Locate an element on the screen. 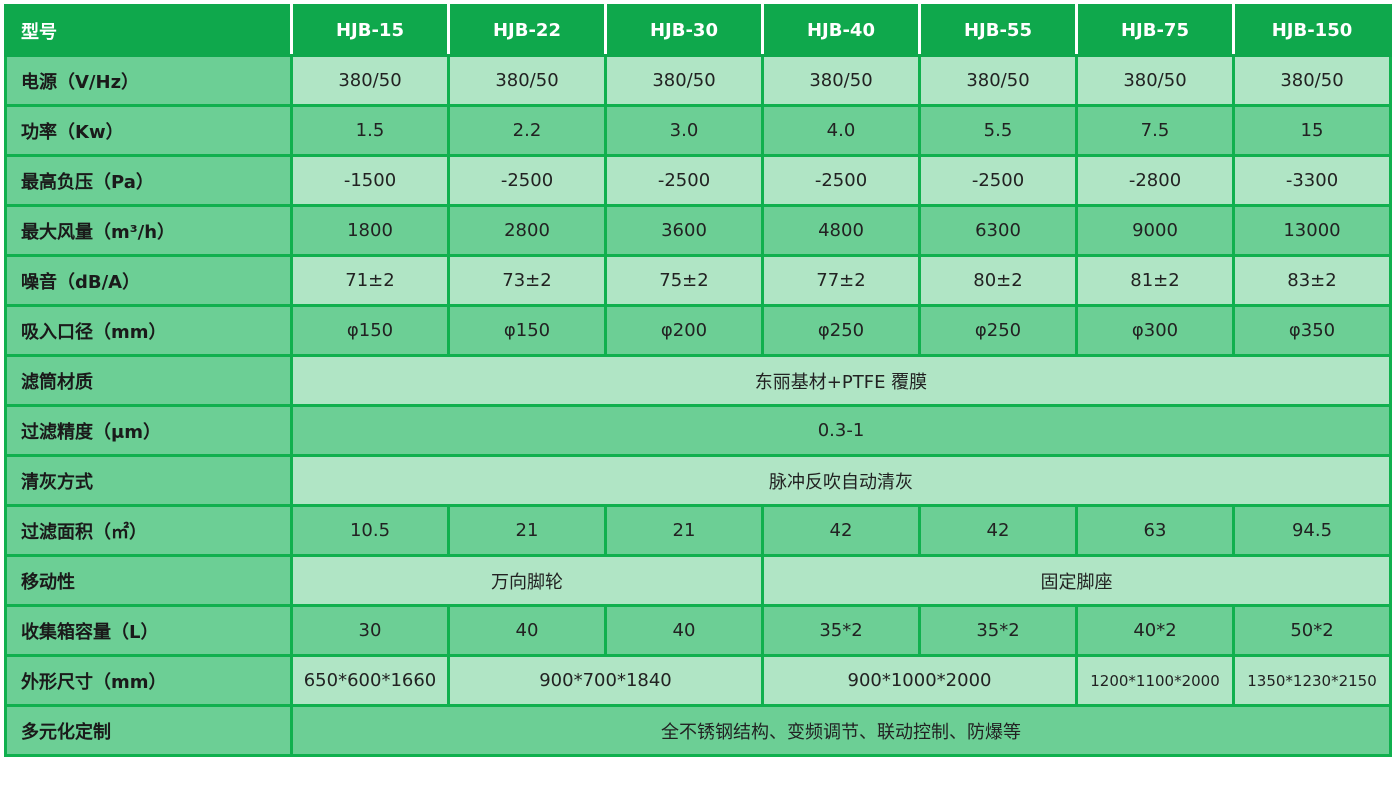 The image size is (1400, 803). model-header: HJB-150 is located at coordinates (1312, 30).